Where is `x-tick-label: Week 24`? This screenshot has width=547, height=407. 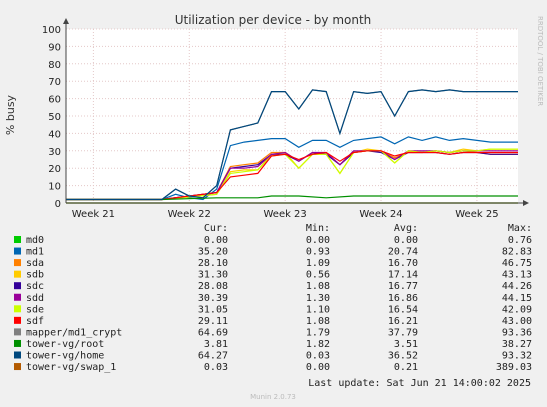 x-tick-label: Week 24 is located at coordinates (380, 214).